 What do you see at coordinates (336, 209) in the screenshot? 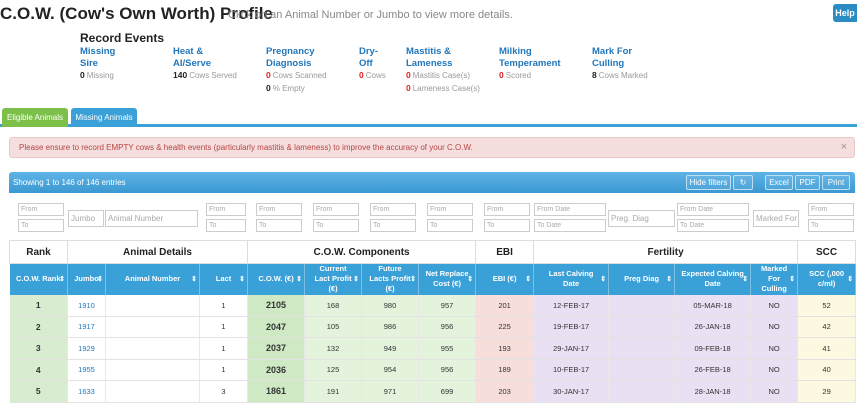
I see `current-lact-from-filter: From` at bounding box center [336, 209].